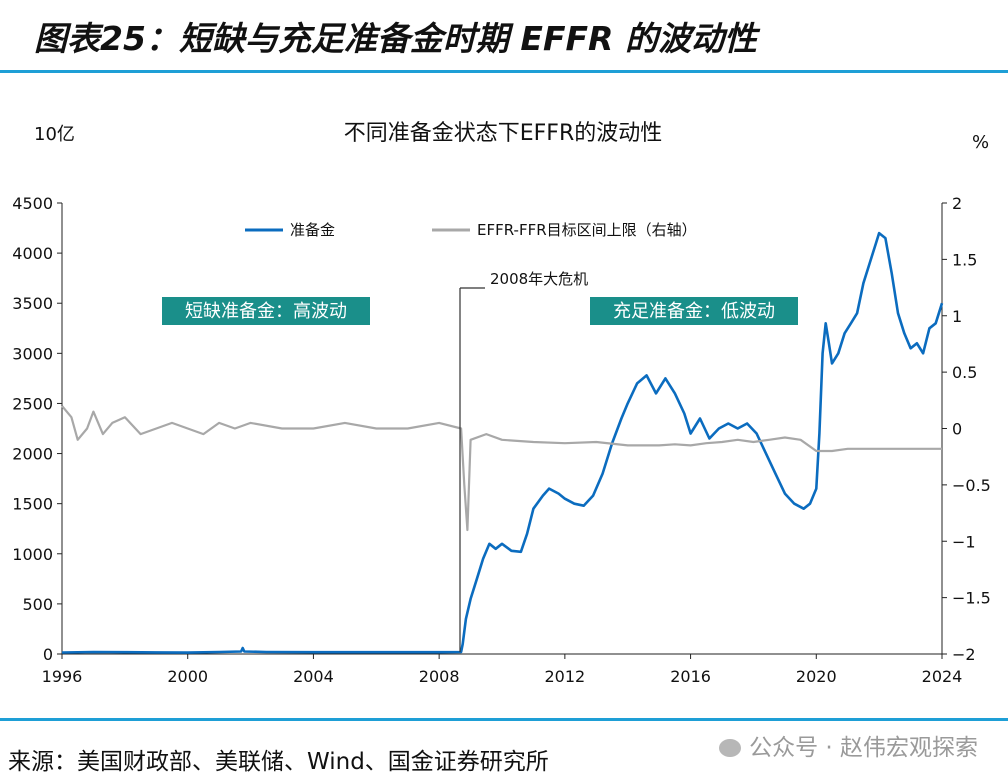 The height and width of the screenshot is (784, 1008). What do you see at coordinates (971, 598) in the screenshot?
I see `y-right-tick-label: −1.5` at bounding box center [971, 598].